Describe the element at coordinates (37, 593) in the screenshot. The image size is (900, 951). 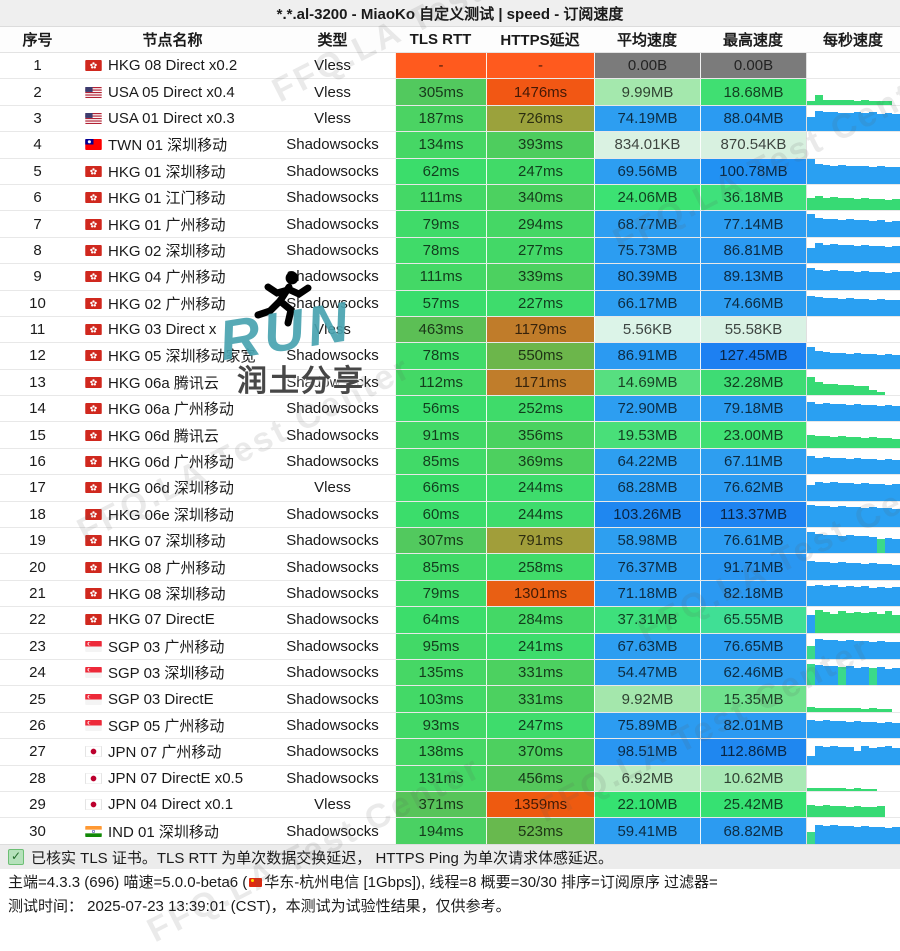
I see `row-index: 21` at that location.